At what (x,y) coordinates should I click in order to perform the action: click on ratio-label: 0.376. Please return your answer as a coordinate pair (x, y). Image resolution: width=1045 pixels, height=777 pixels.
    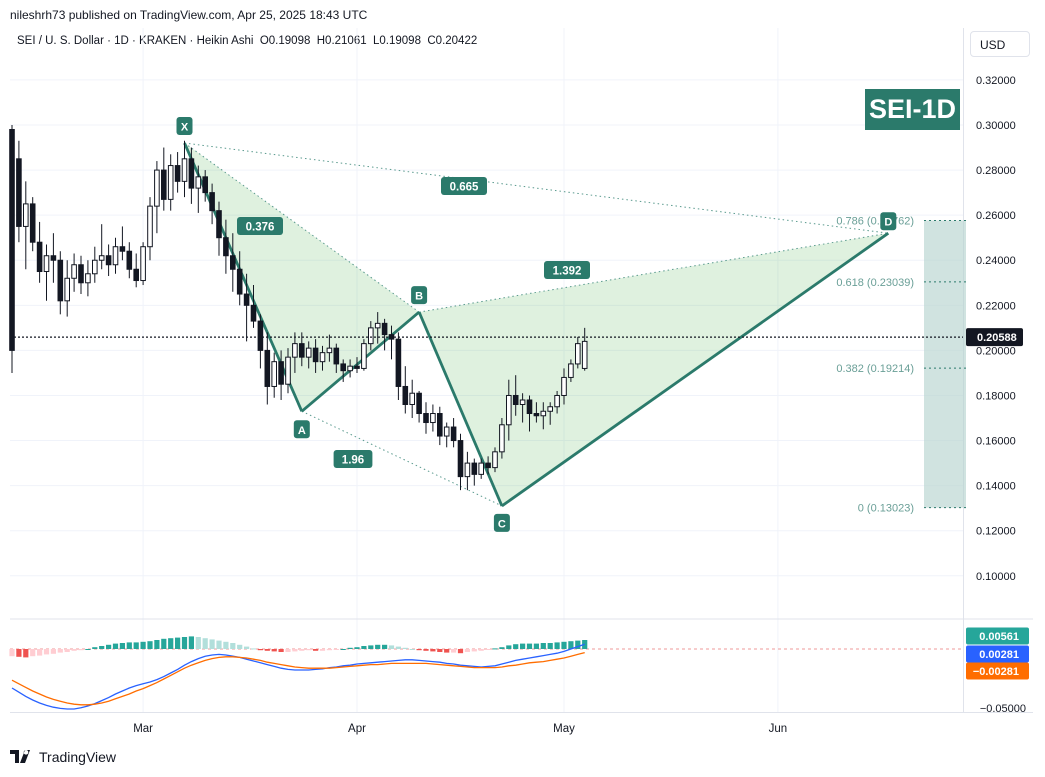
    Looking at the image, I should click on (260, 226).